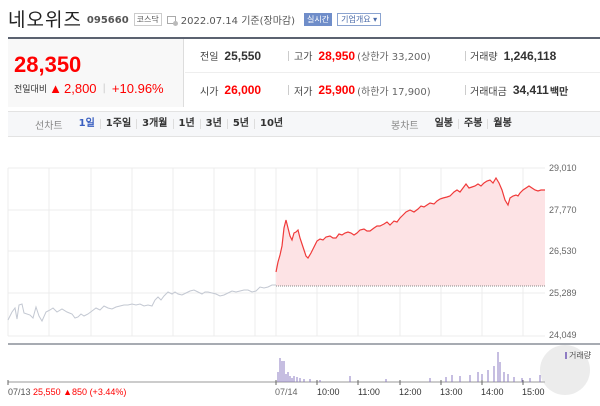 The height and width of the screenshot is (406, 600). I want to click on x-tick: 10:00, so click(328, 392).